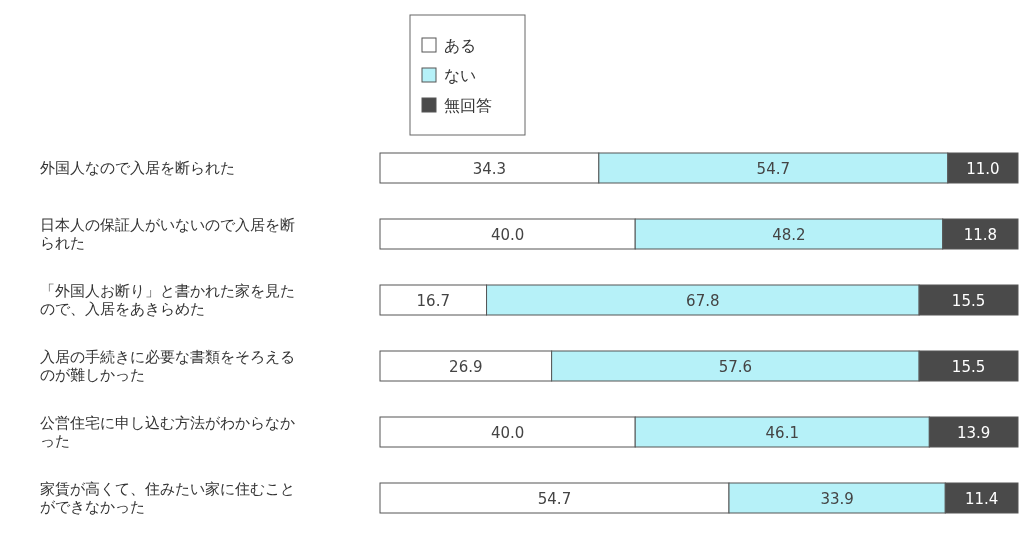  I want to click on legend-label: 無回答, so click(468, 105).